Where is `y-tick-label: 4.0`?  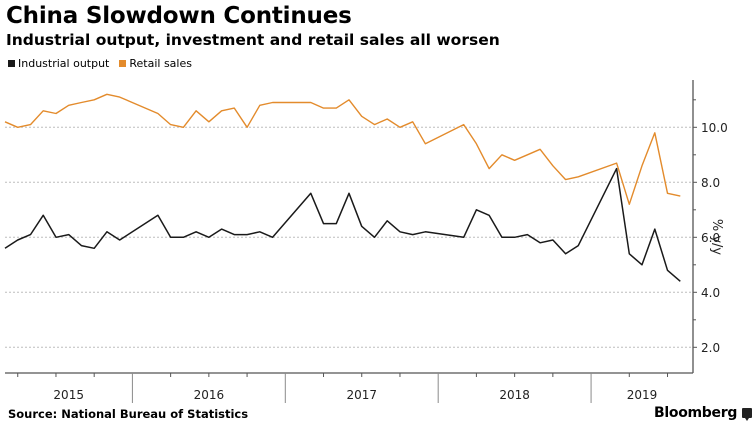 y-tick-label: 4.0 is located at coordinates (710, 293).